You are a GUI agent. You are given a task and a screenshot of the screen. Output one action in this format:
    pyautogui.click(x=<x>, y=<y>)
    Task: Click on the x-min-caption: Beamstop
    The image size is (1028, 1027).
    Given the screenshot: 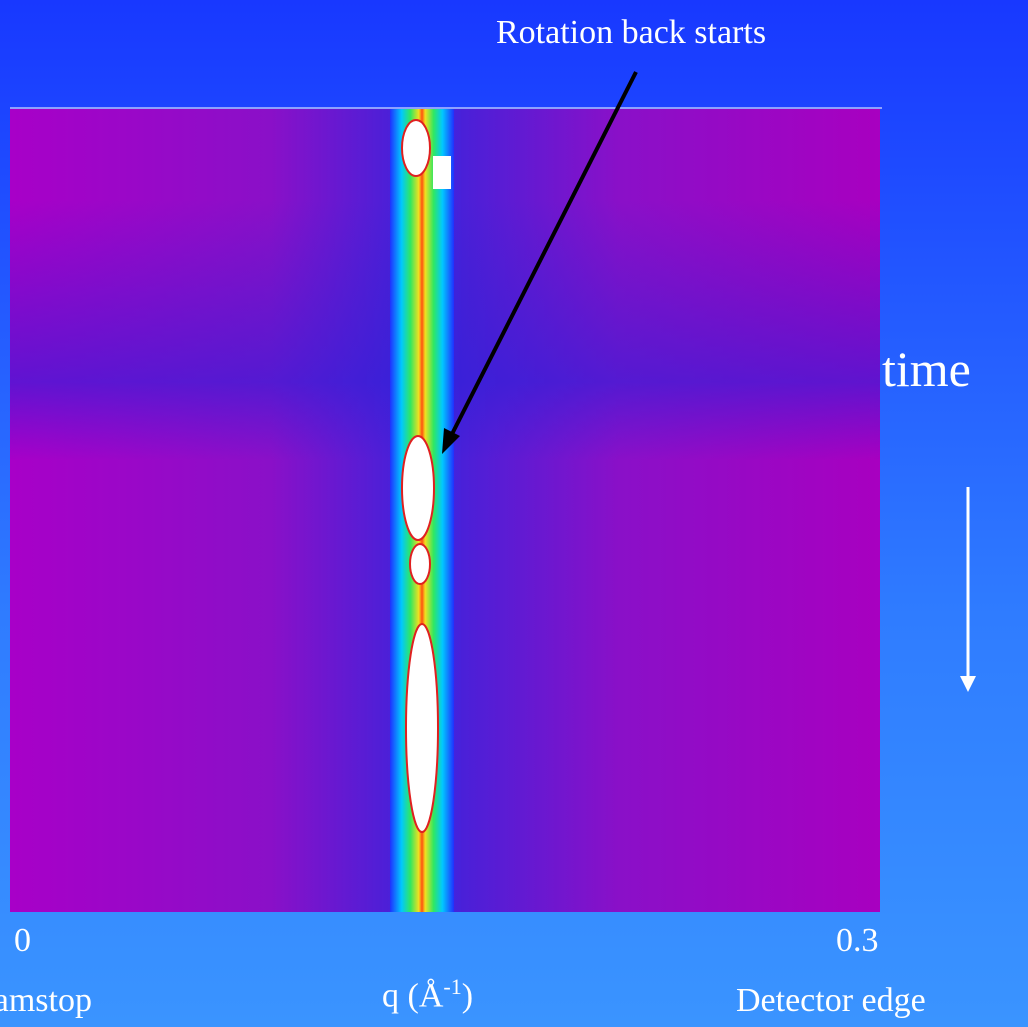 What is the action you would take?
    pyautogui.click(x=46, y=1000)
    